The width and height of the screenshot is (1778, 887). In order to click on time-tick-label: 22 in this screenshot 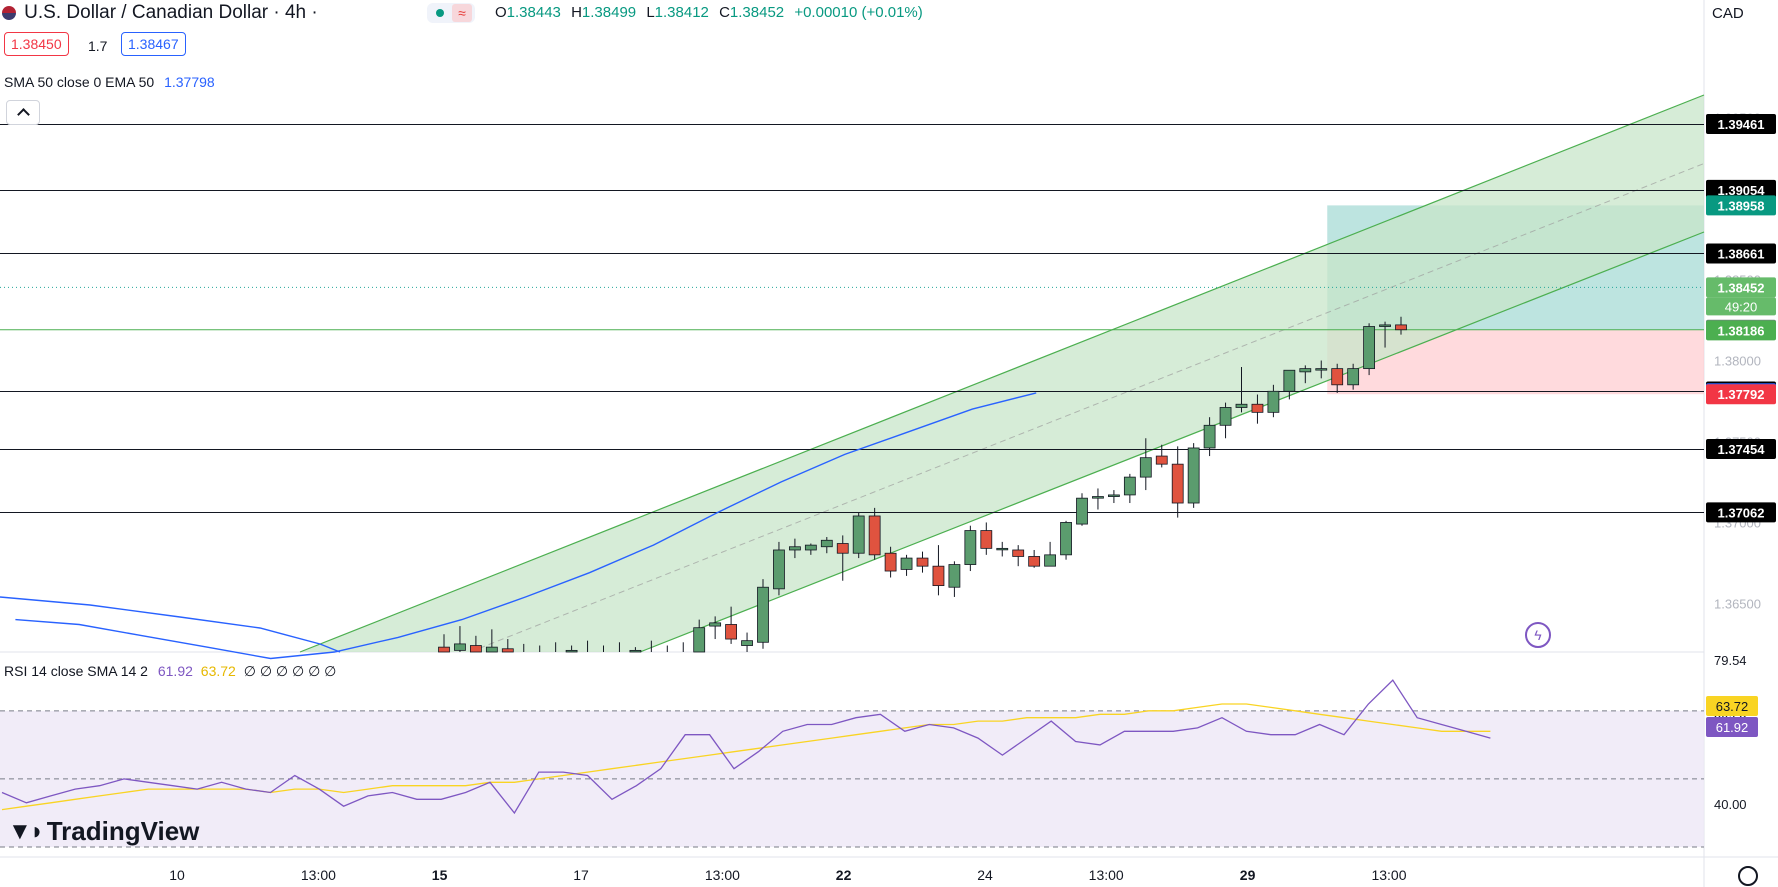, I will do `click(844, 875)`.